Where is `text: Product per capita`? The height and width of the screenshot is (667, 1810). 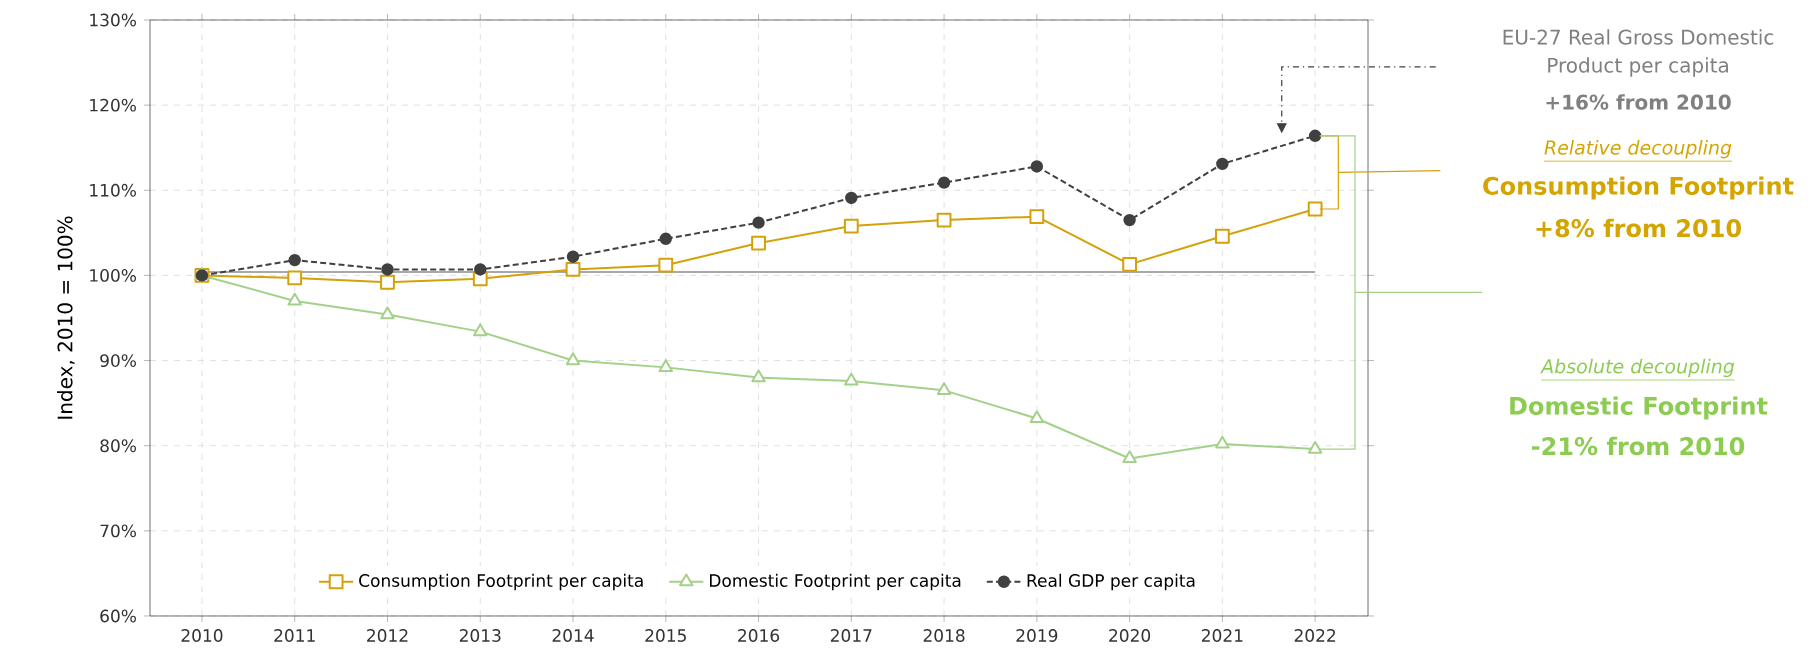 text: Product per capita is located at coordinates (1638, 67).